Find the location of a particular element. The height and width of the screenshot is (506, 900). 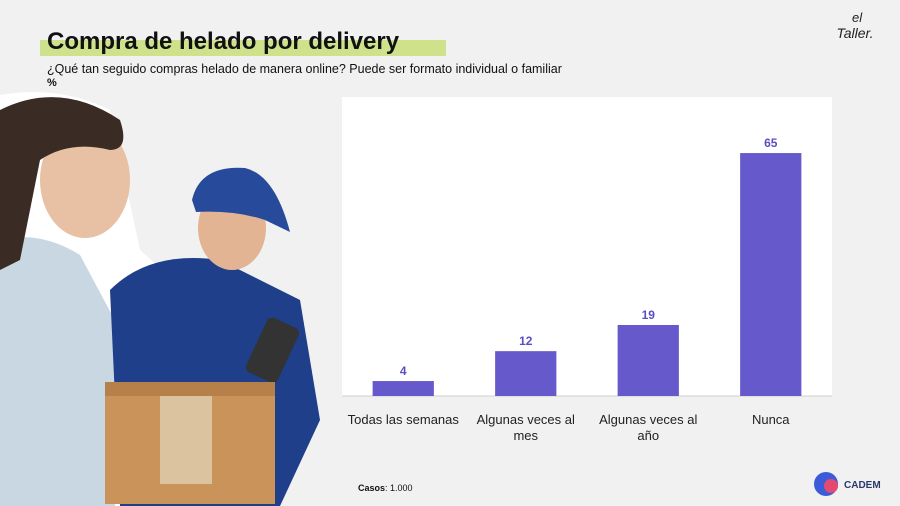

footnote-text: : 1.000 is located at coordinates (399, 488).